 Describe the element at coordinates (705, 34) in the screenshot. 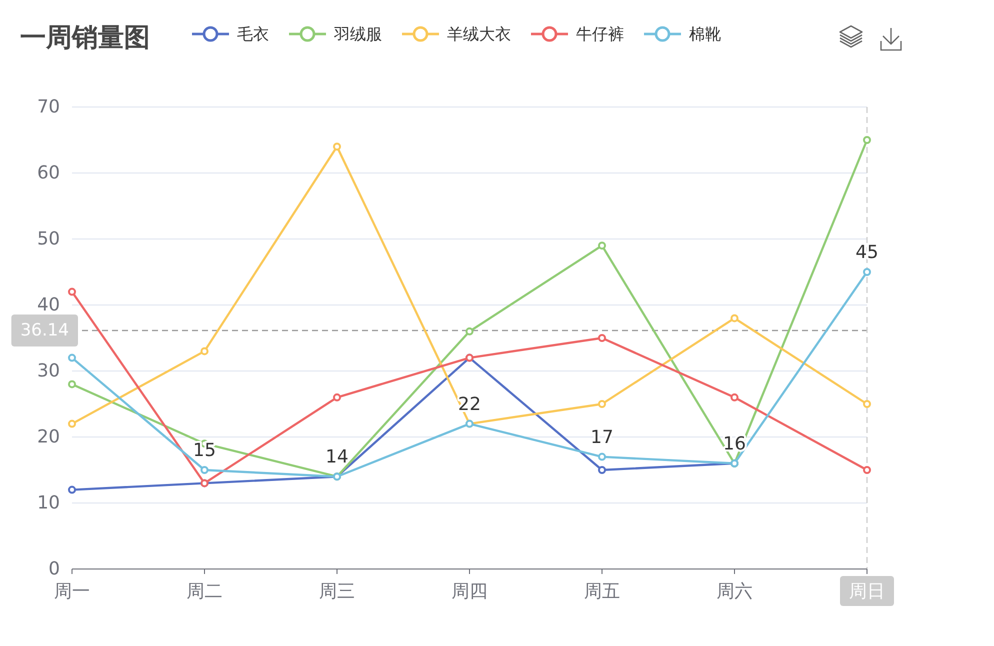

I see `legend-label: 棉靴` at that location.